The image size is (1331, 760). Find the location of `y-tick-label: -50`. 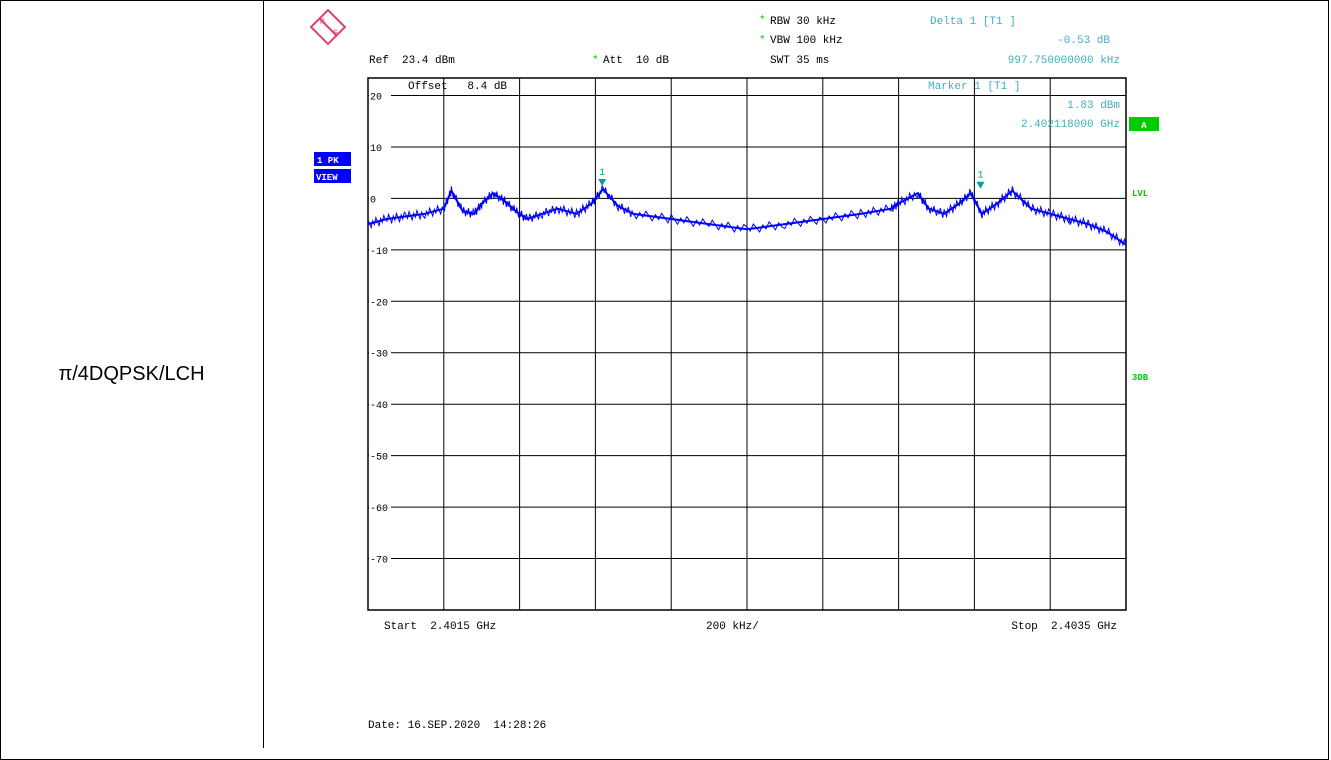

y-tick-label: -50 is located at coordinates (379, 458).